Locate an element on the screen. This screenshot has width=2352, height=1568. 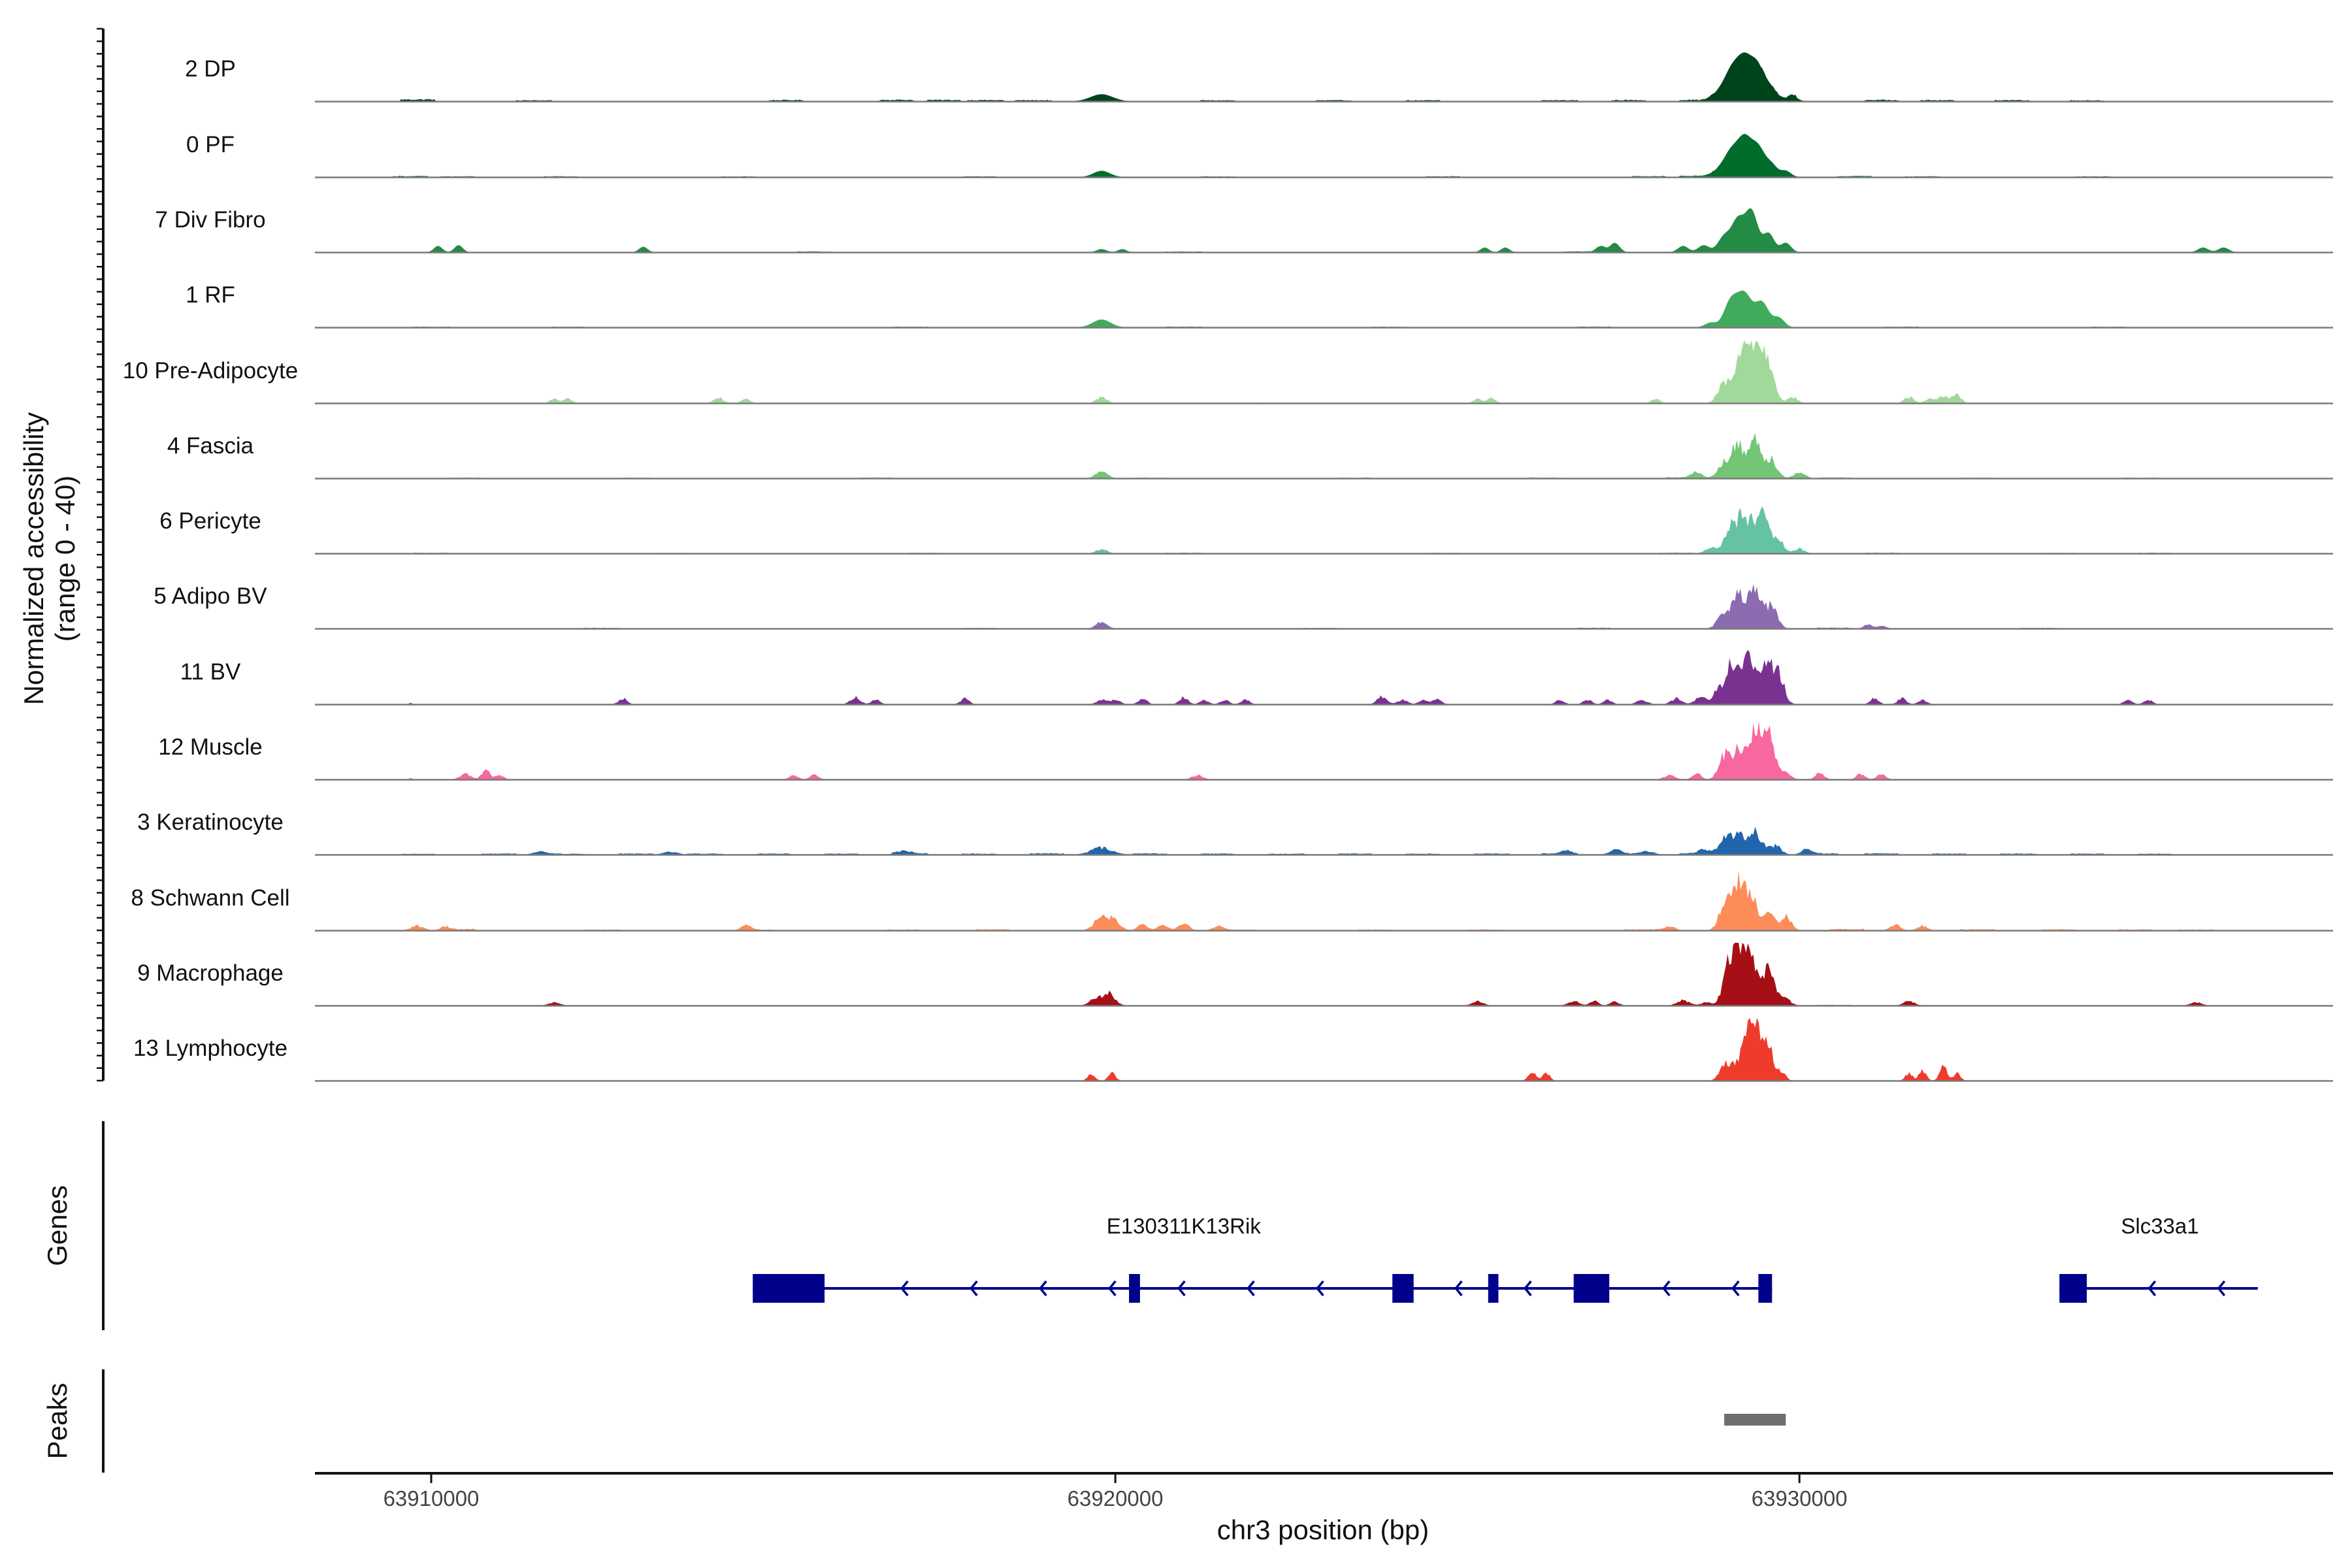
y-axis is located at coordinates (101, 554).